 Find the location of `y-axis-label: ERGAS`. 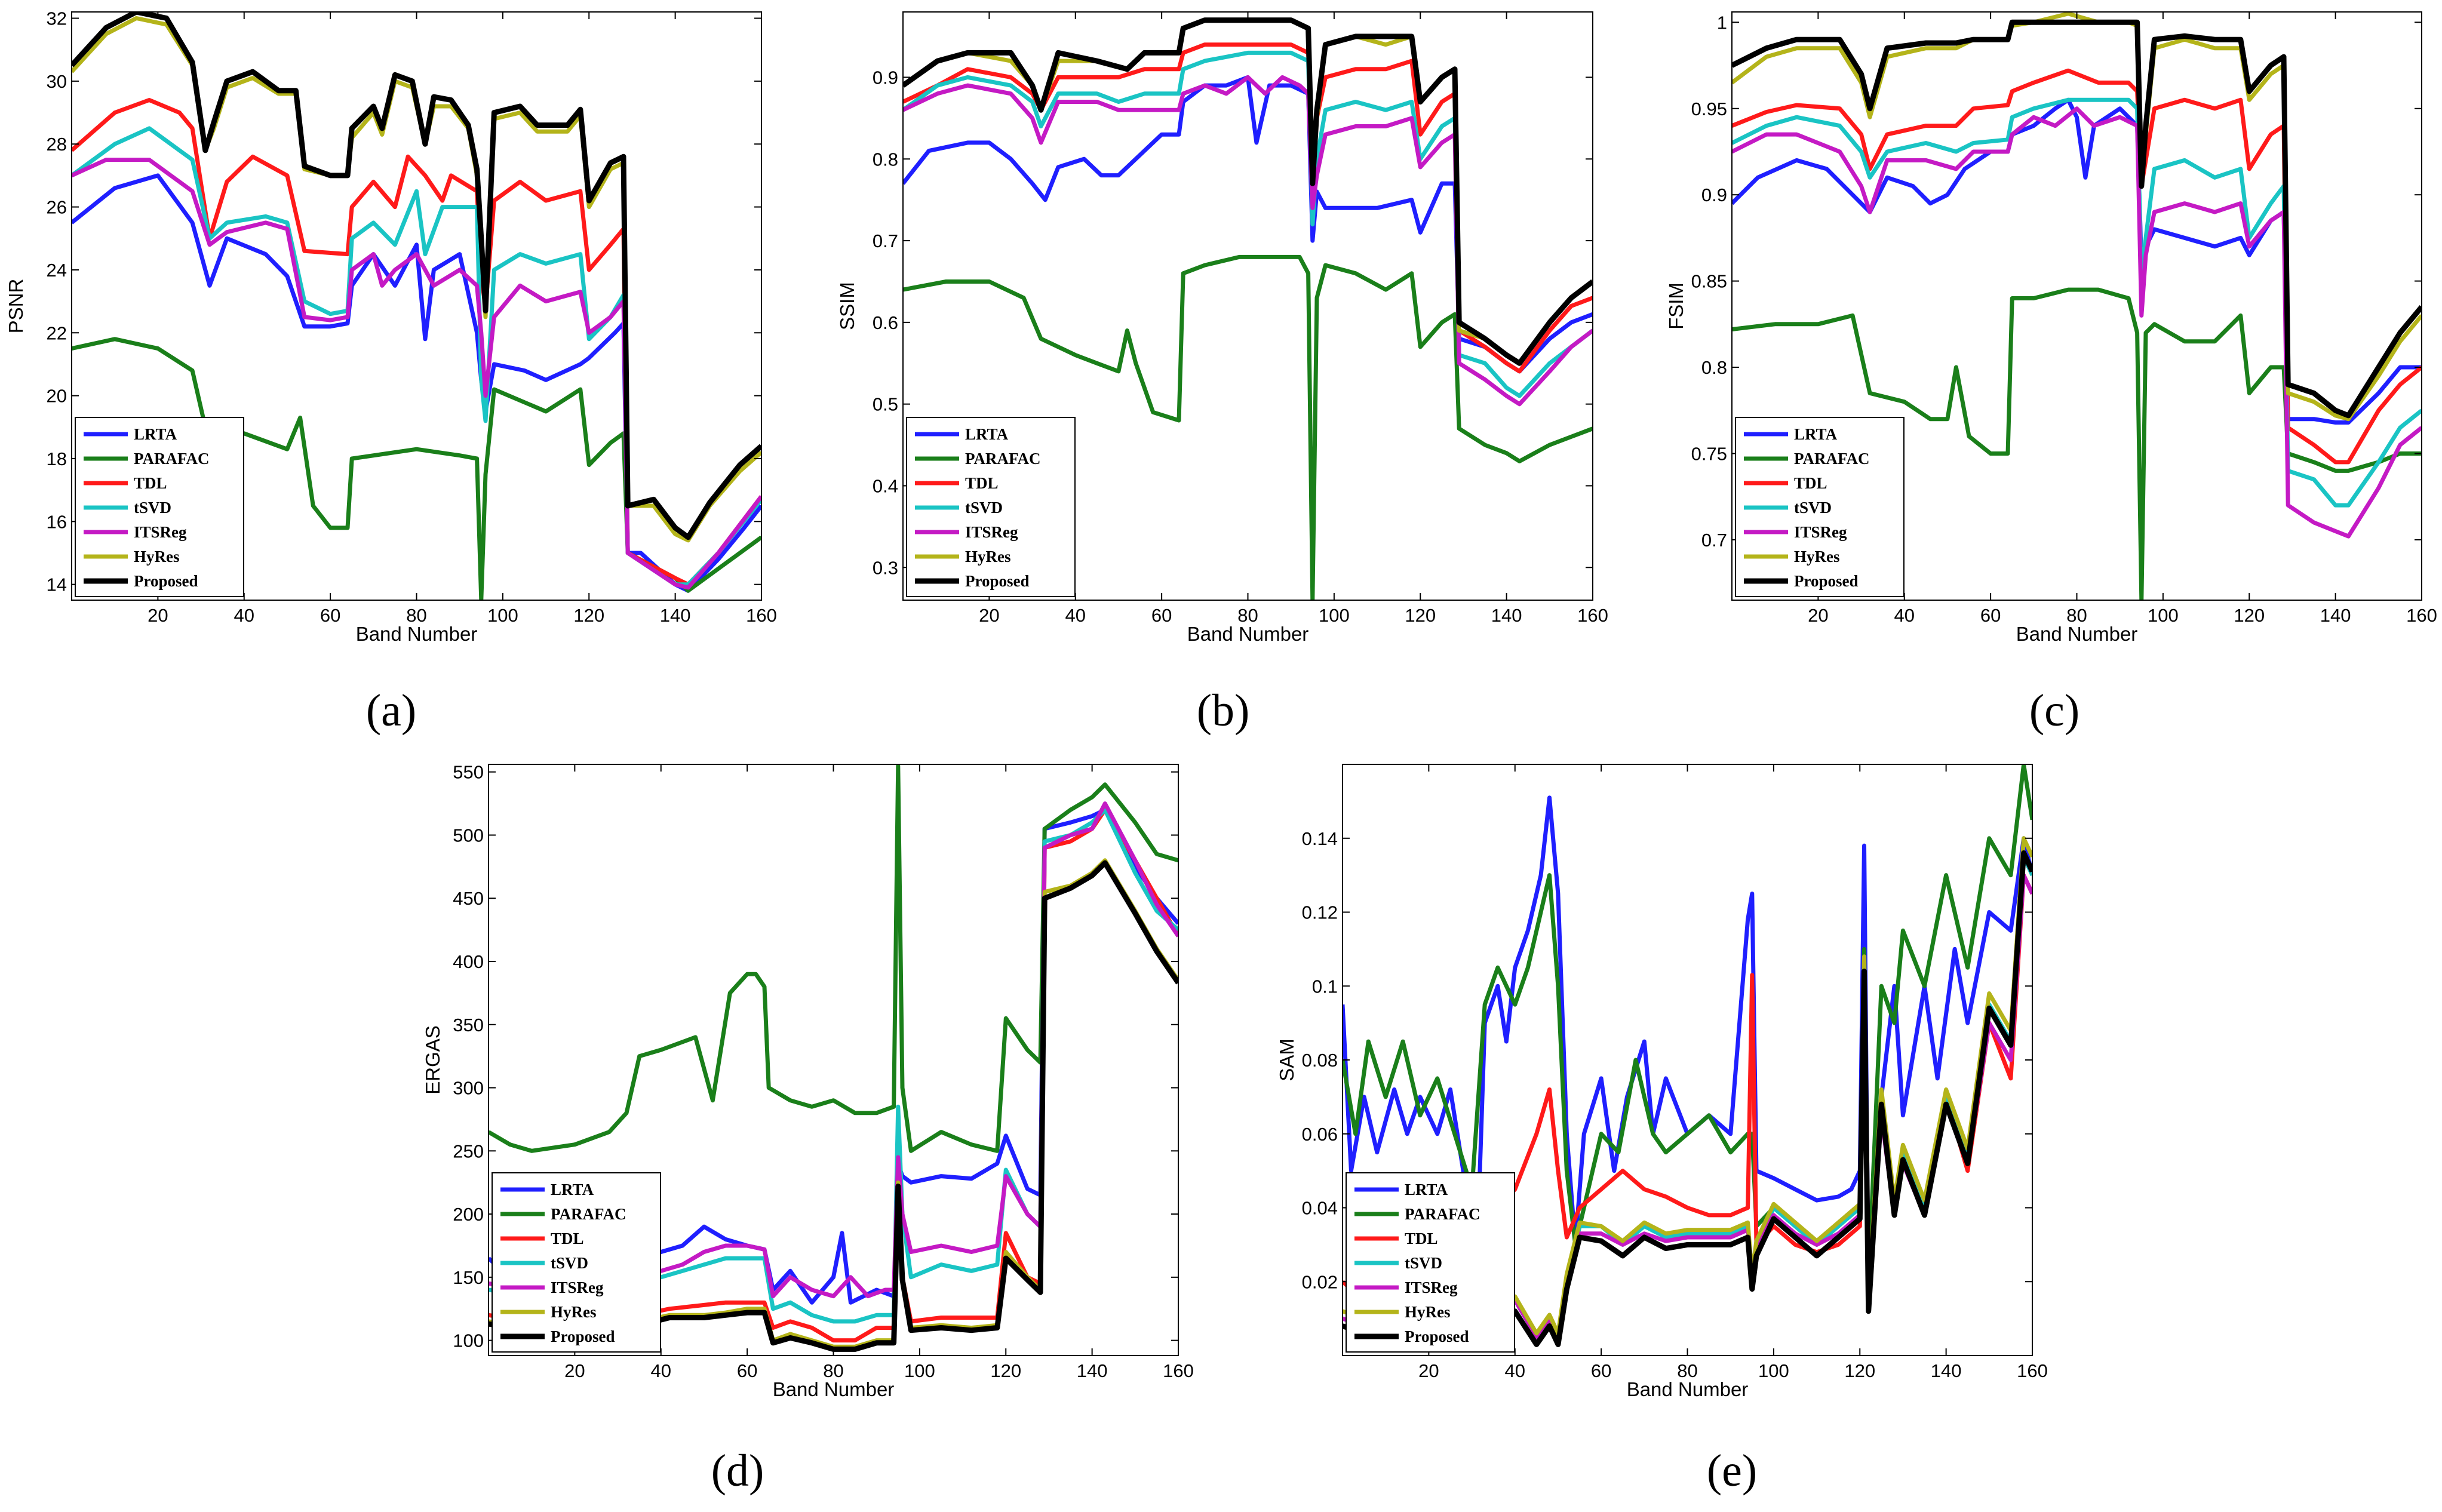

y-axis-label: ERGAS is located at coordinates (433, 1060).